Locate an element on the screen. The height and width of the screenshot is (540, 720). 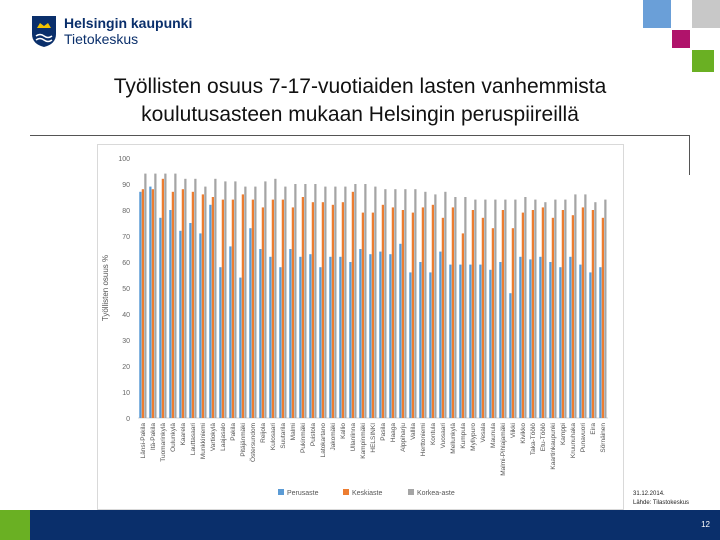
x-tick-label: Östersundom is located at coordinates (253, 442).